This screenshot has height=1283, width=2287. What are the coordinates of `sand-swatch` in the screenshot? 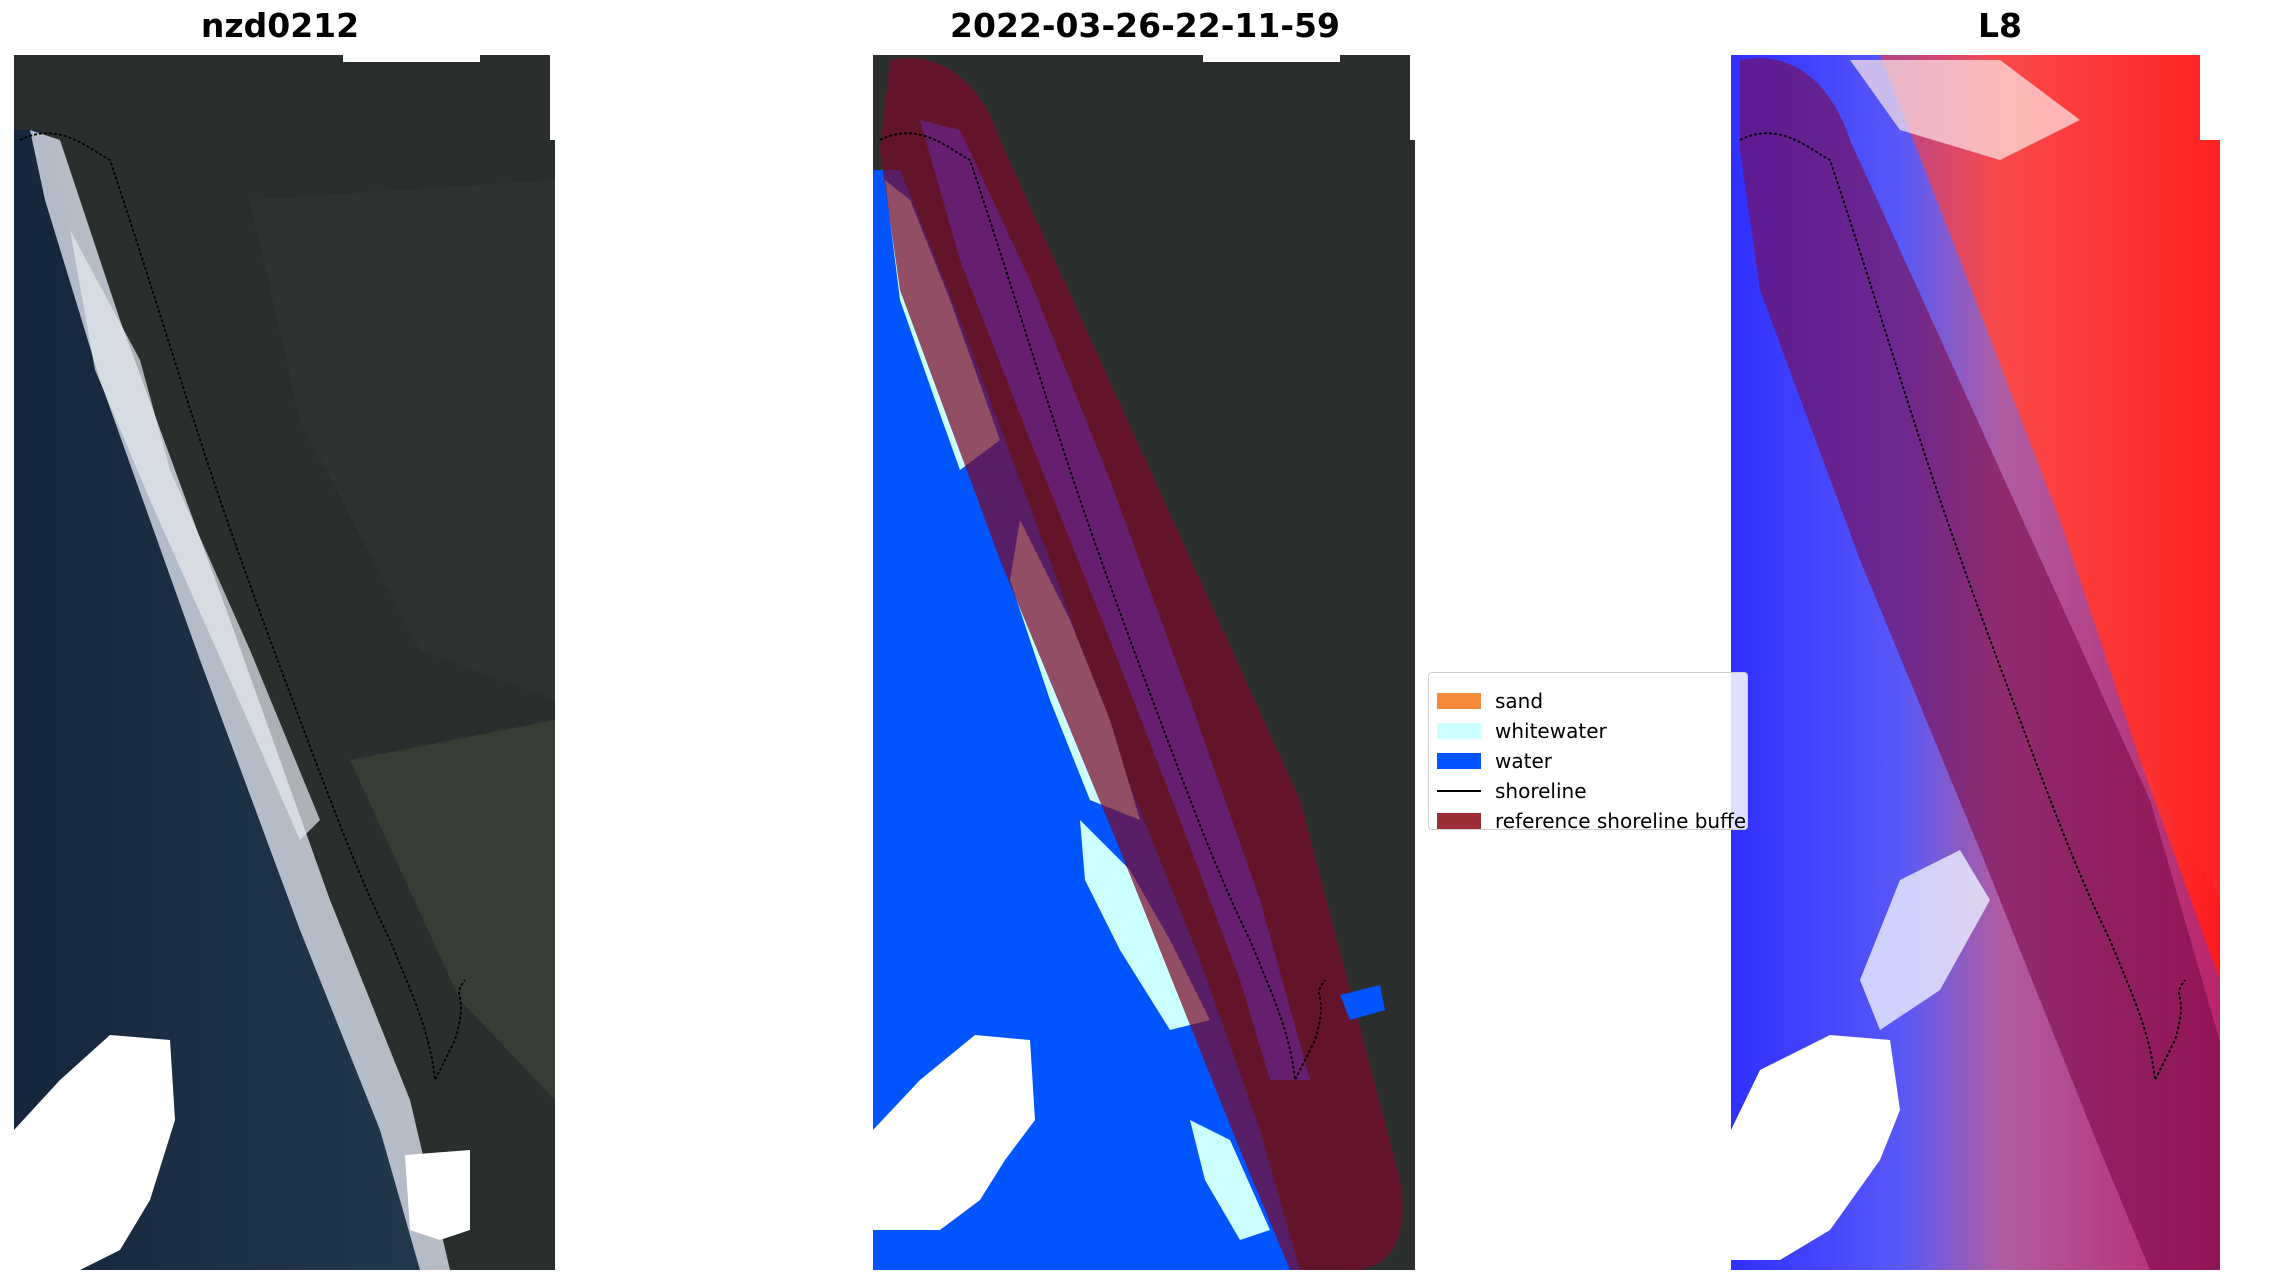 It's located at (1459, 701).